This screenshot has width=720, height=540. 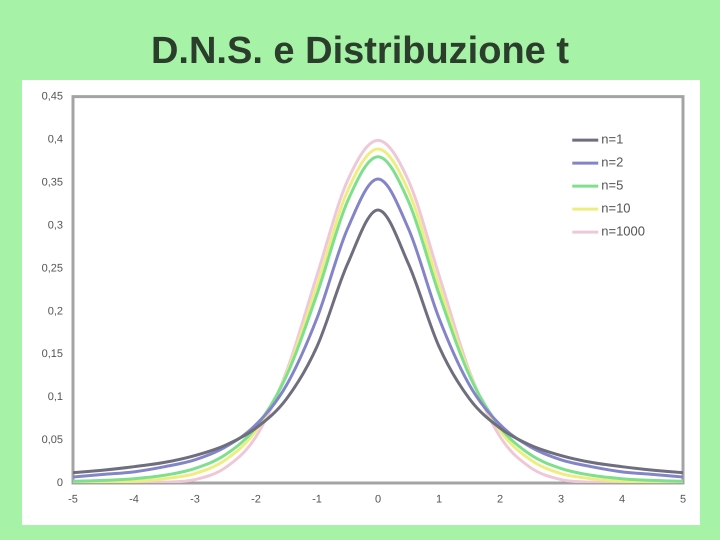 I want to click on x-tick-label: -5, so click(x=73, y=500).